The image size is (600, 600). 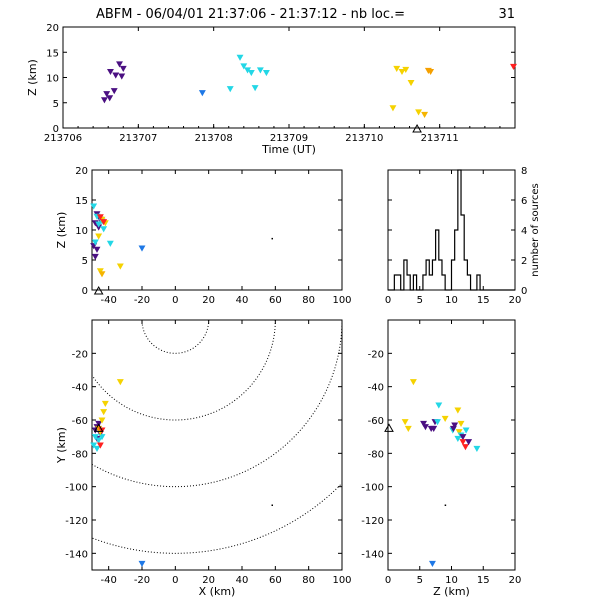 I want to click on x-tick-label: 213706, so click(x=63, y=138).